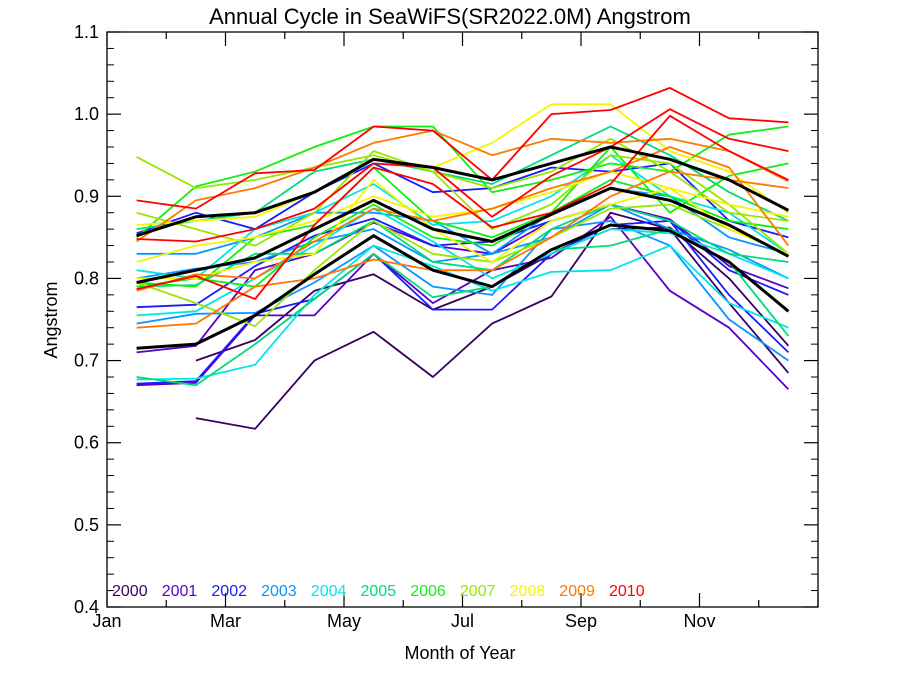 The image size is (900, 675). I want to click on y-tick-label: 1.1, so click(86, 32).